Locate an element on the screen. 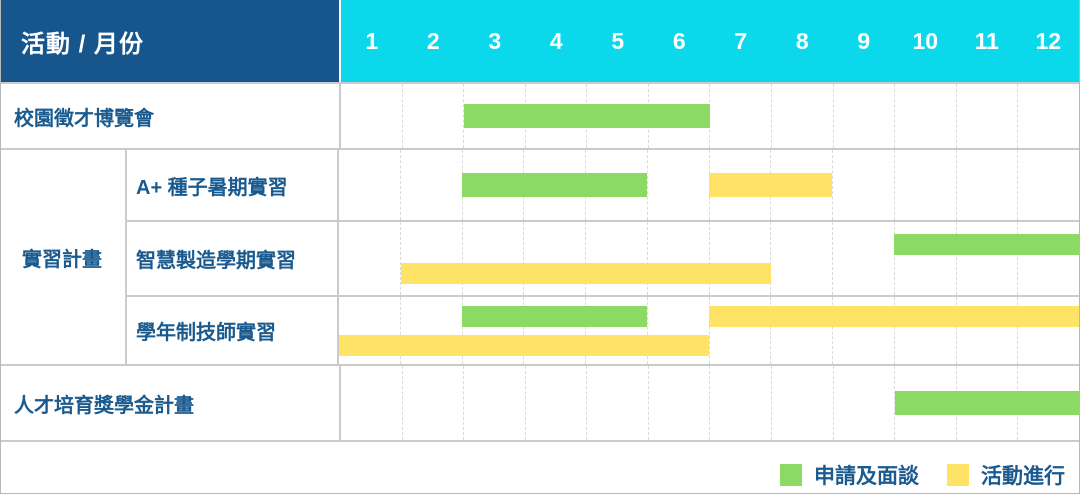 Image resolution: width=1080 pixels, height=494 pixels. month-label: 7 is located at coordinates (741, 40).